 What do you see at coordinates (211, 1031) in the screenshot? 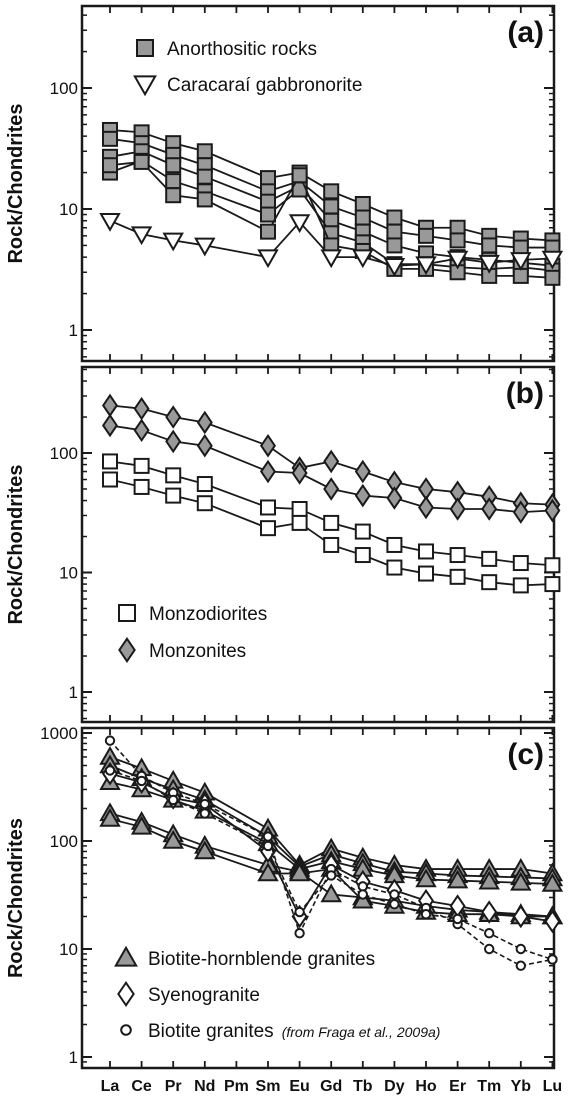
I see `legend-label-text: Biotite granites` at bounding box center [211, 1031].